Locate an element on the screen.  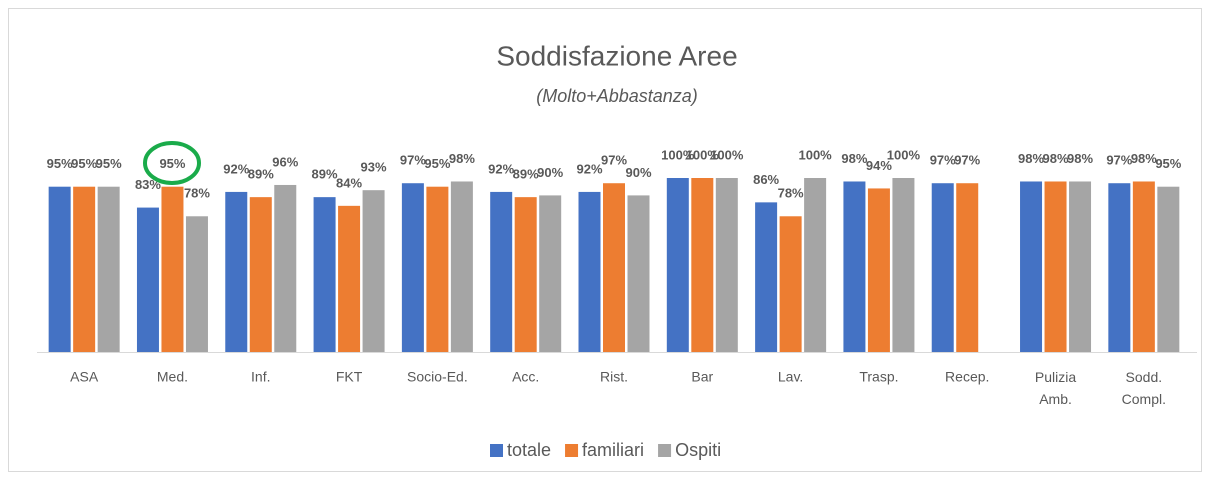
legend-label: totale is located at coordinates (529, 450).